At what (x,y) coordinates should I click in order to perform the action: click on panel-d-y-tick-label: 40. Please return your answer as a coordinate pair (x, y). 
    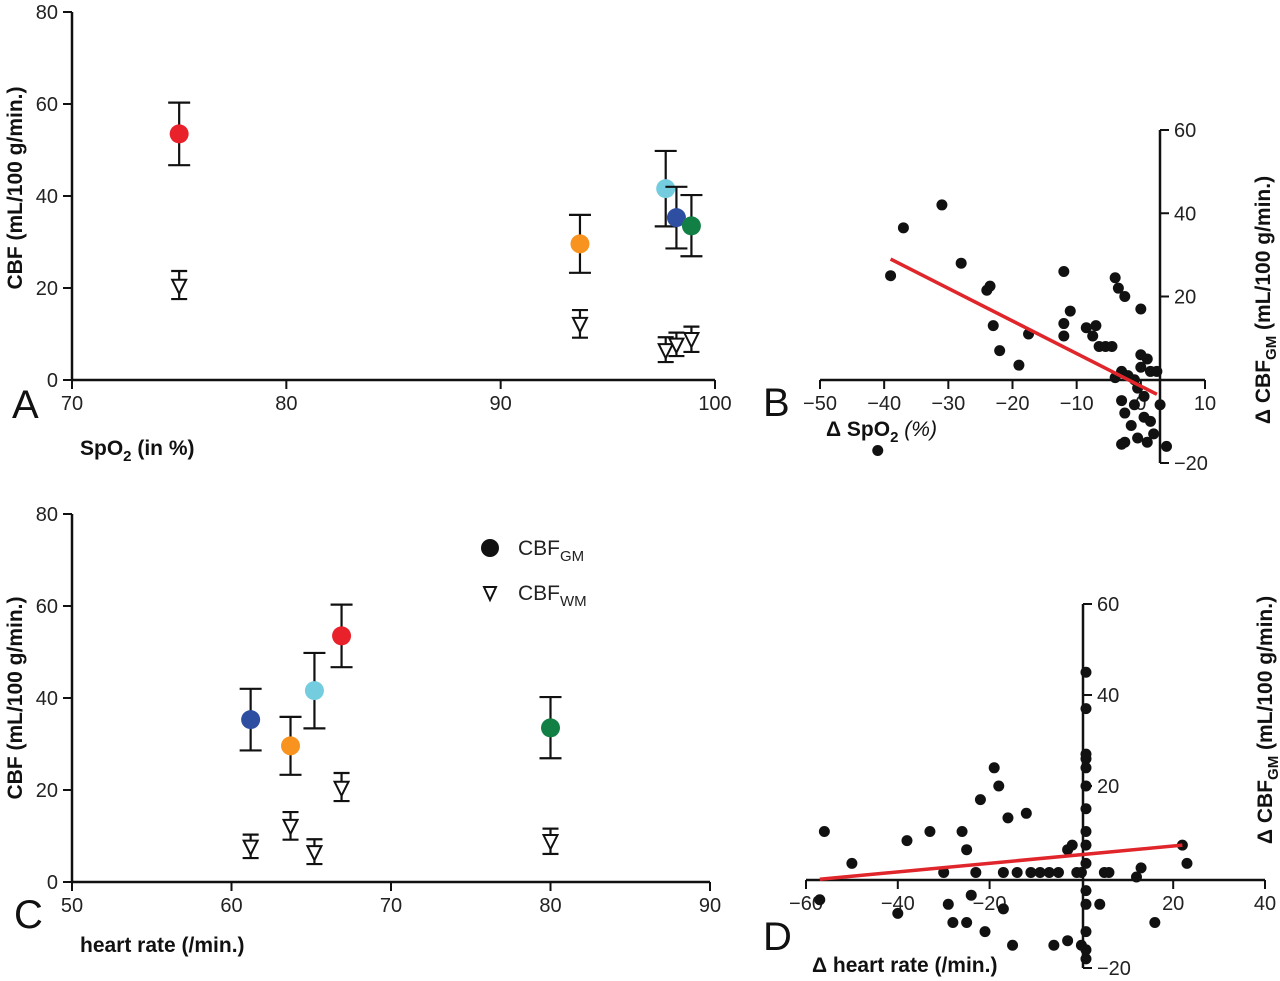
    Looking at the image, I should click on (1108, 696).